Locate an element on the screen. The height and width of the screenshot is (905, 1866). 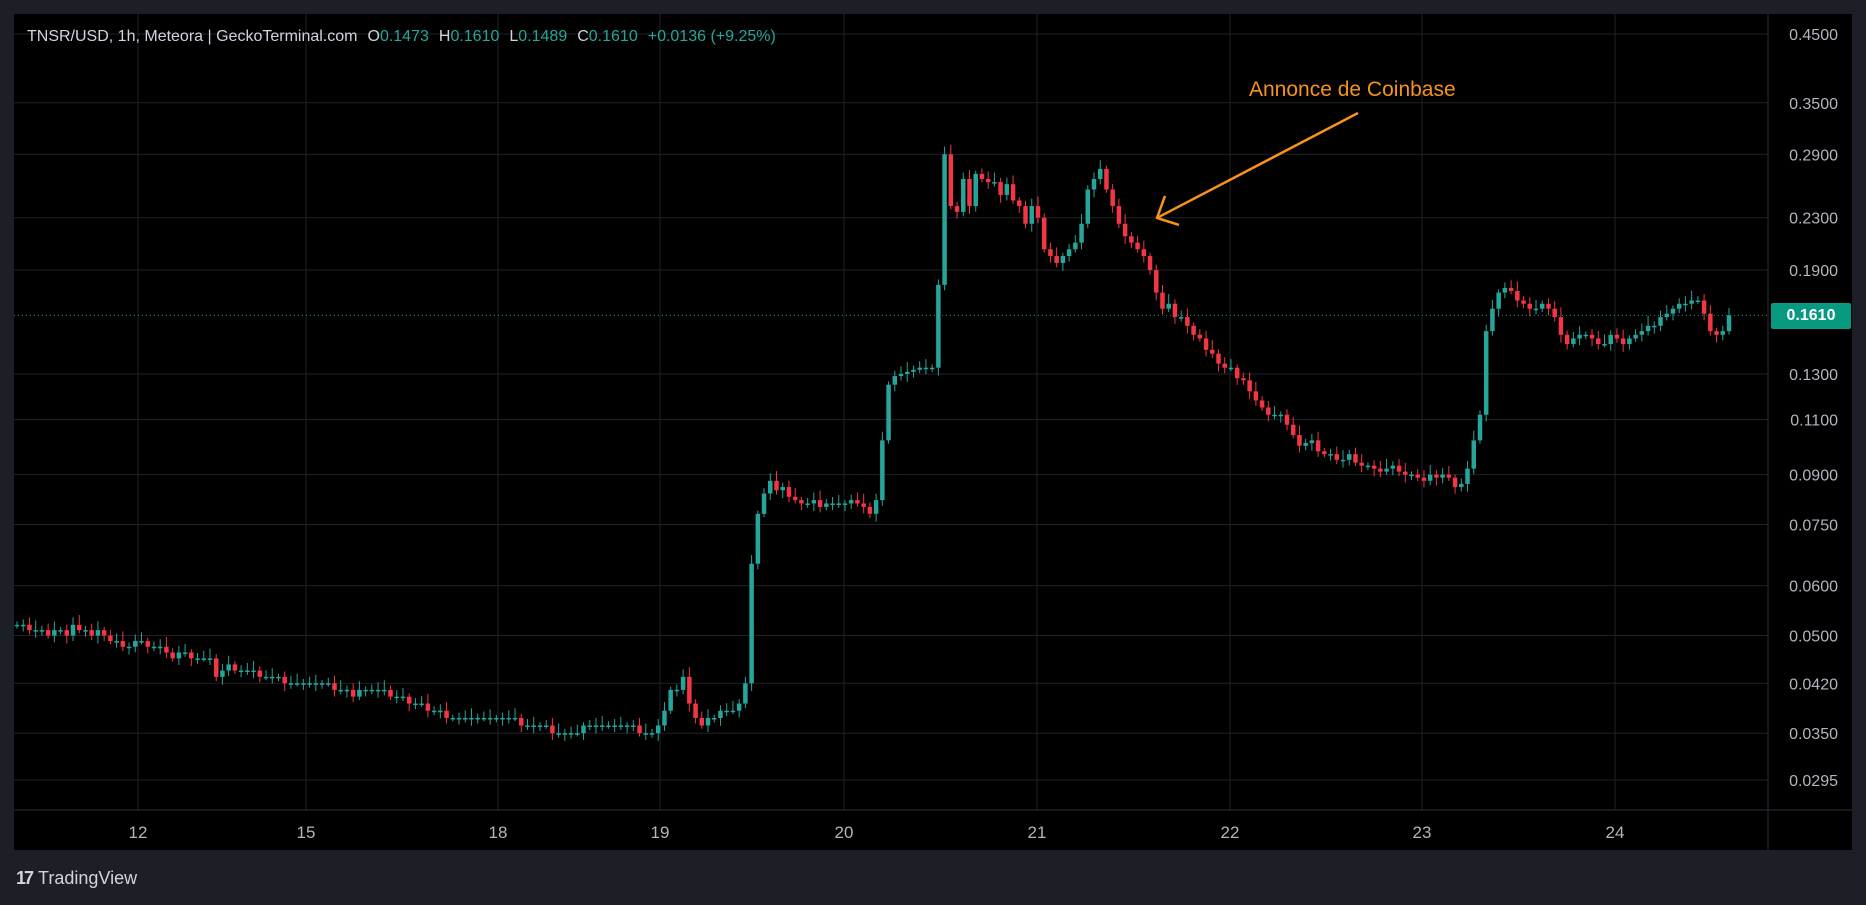
y-tick-label: 0.0900 is located at coordinates (1813, 476).